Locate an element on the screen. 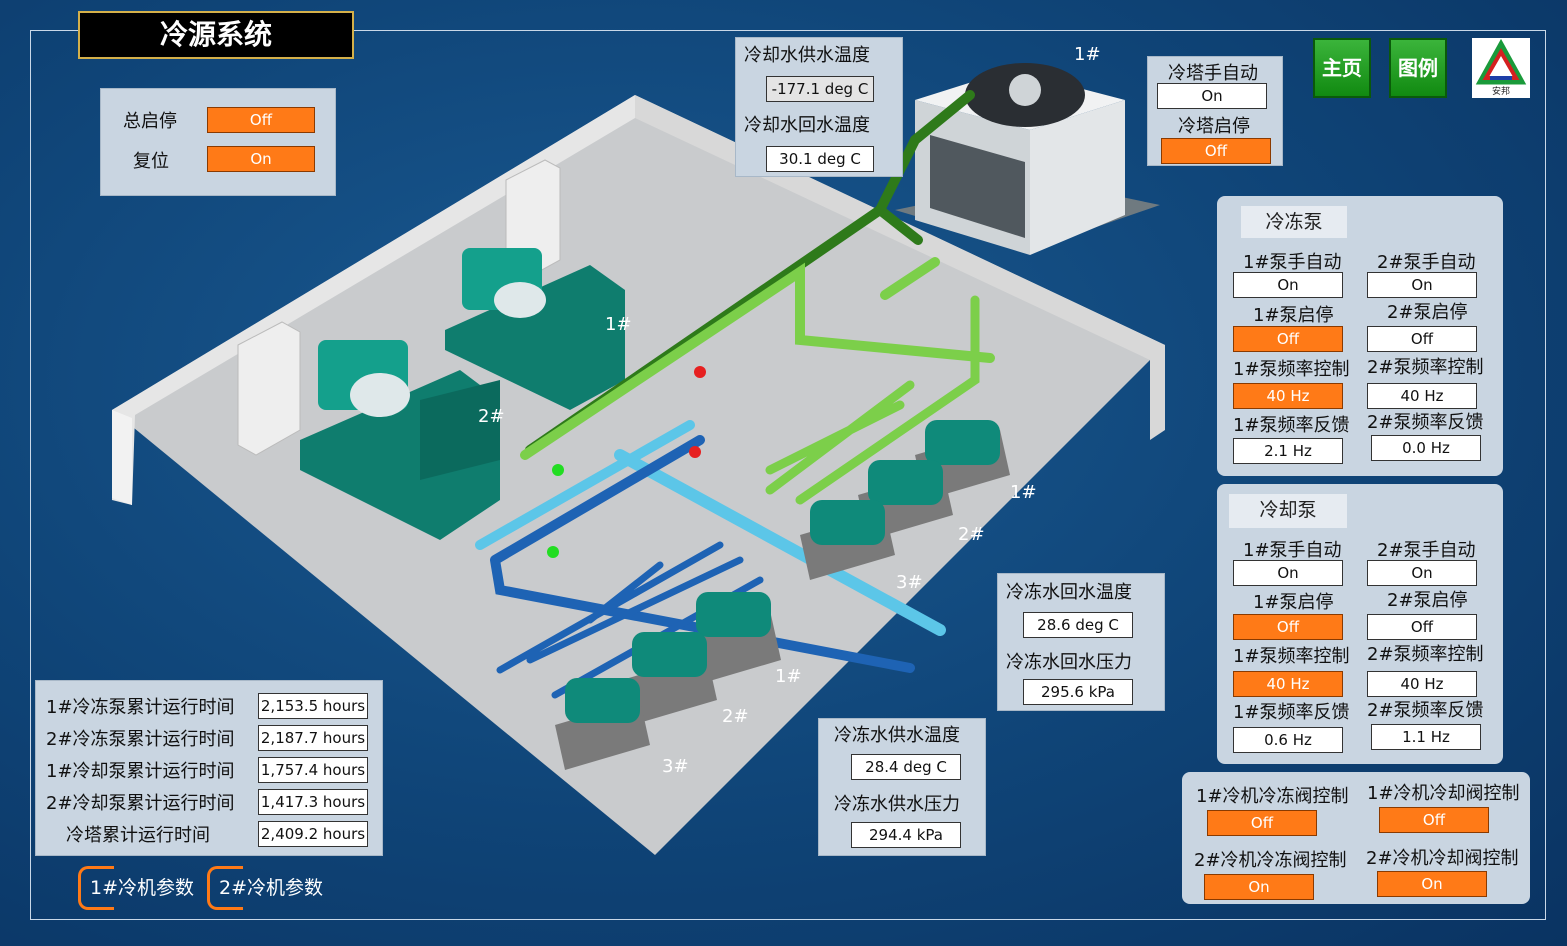  cooling-tower-panel: 冷塔手自动 On 冷塔启停 Off is located at coordinates (1215, 111).